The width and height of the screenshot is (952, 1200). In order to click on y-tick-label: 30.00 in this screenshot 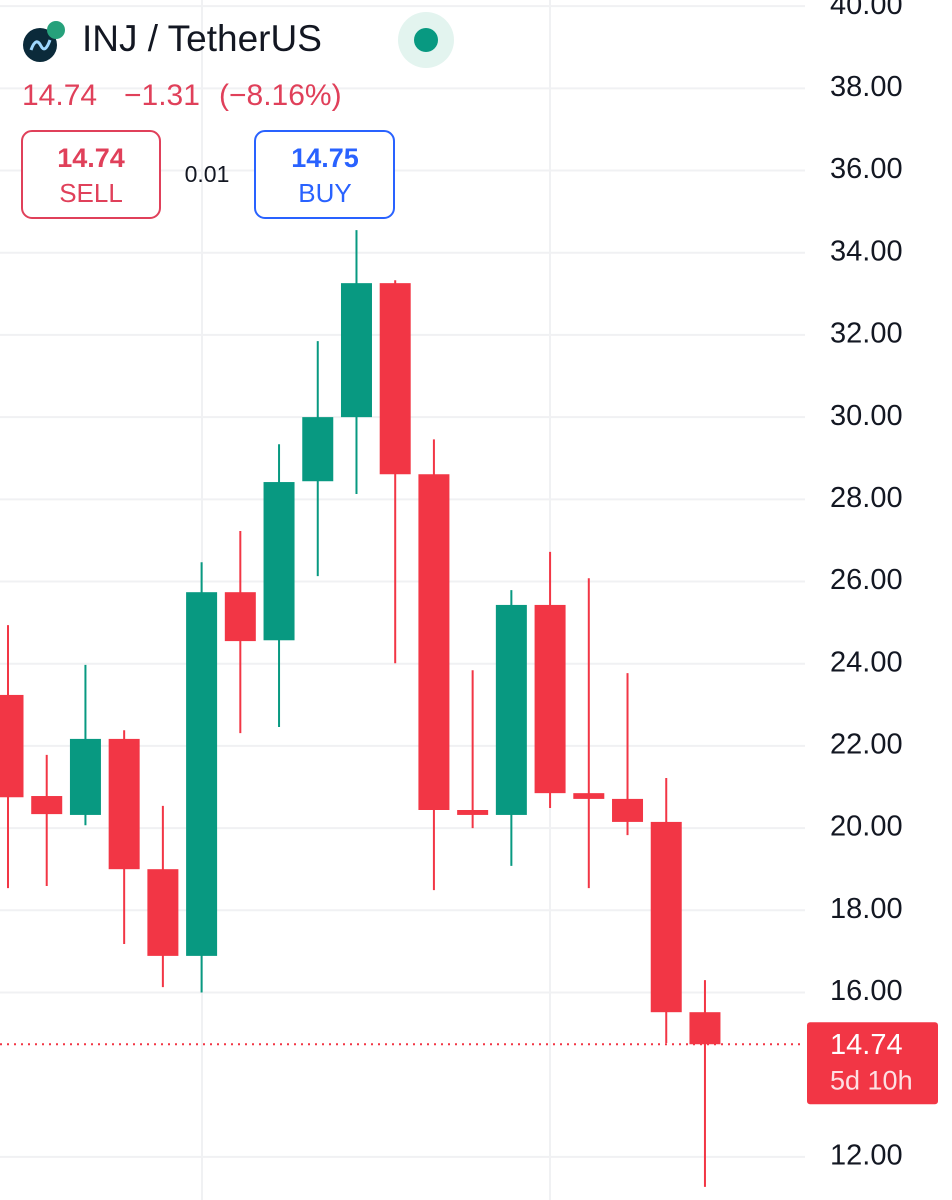, I will do `click(866, 416)`.